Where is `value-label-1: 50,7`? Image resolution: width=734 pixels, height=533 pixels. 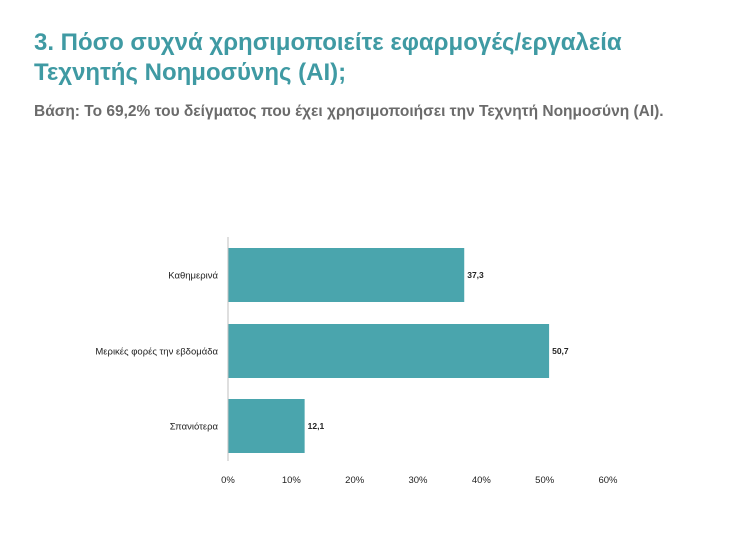 value-label-1: 50,7 is located at coordinates (560, 351).